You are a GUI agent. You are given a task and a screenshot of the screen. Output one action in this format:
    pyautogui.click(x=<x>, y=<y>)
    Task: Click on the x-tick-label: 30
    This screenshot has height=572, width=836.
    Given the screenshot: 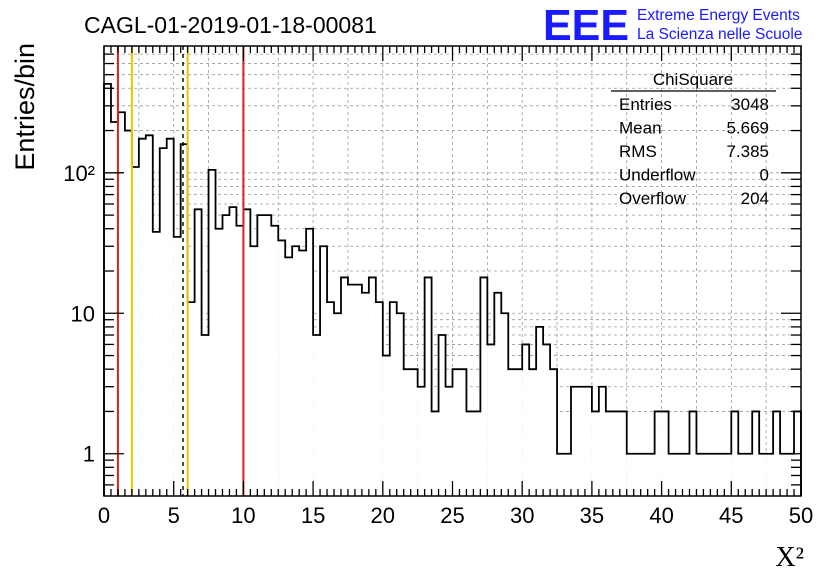 What is the action you would take?
    pyautogui.click(x=522, y=515)
    